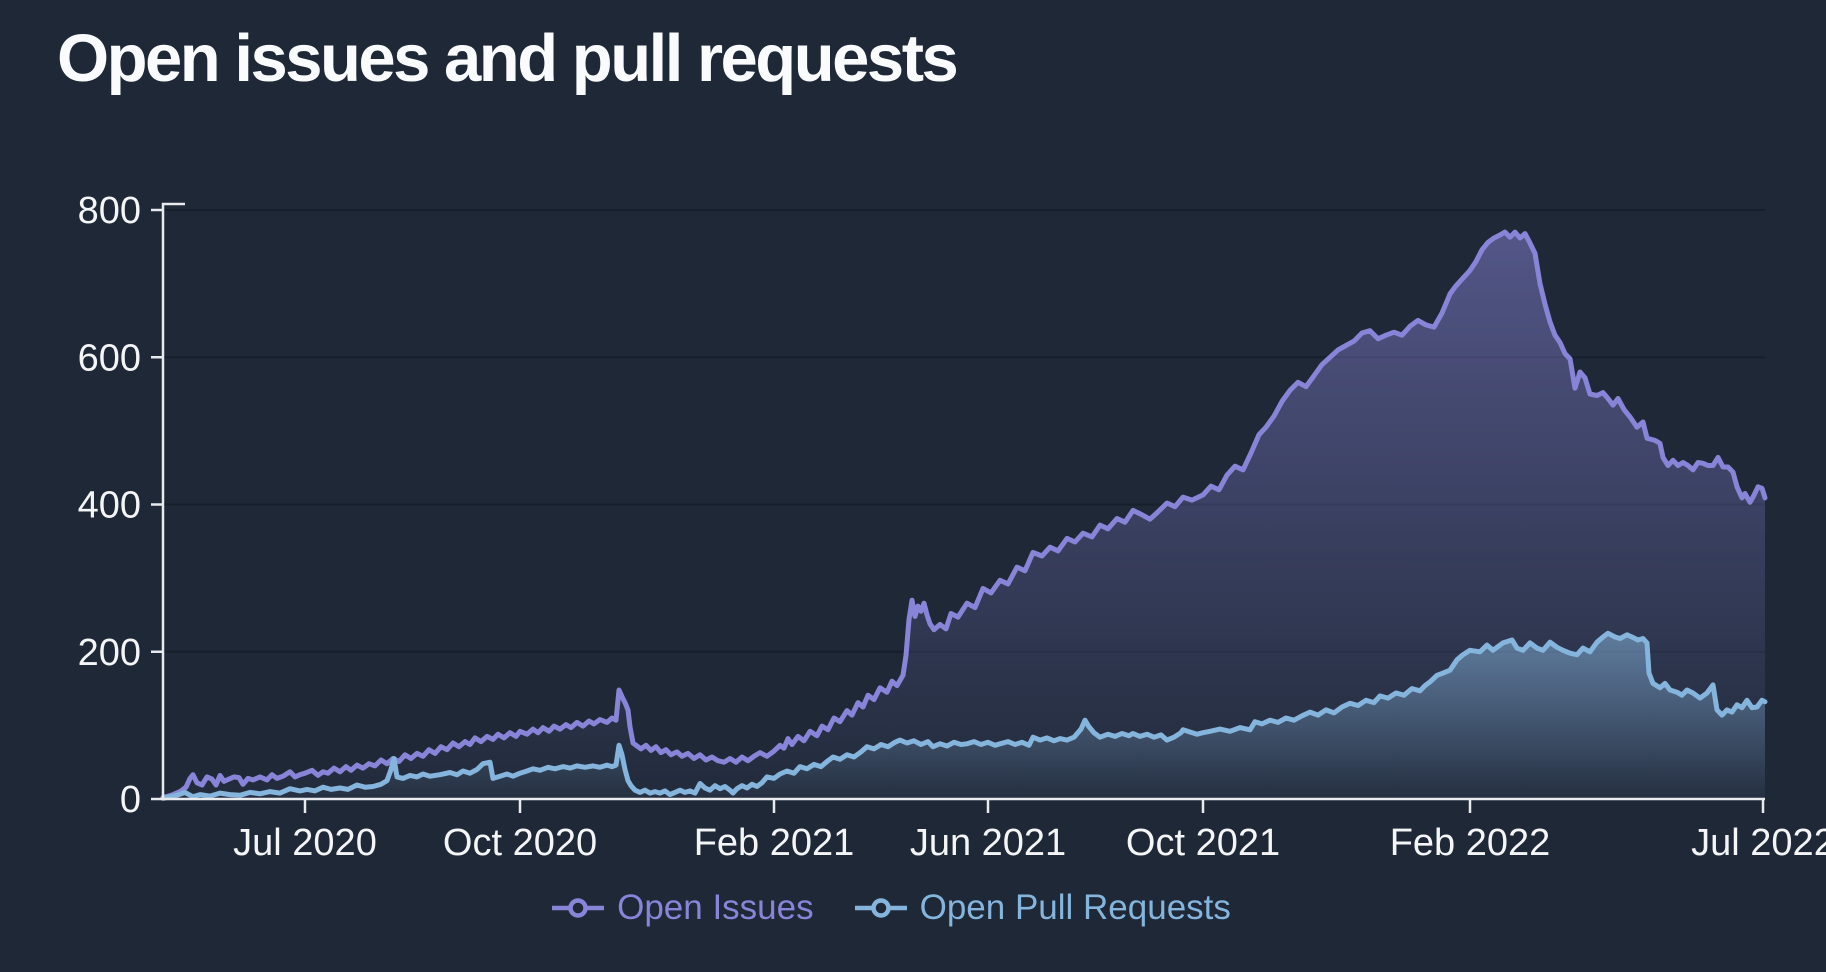  I want to click on legend-item-open-issues: Open Issues, so click(681, 908).